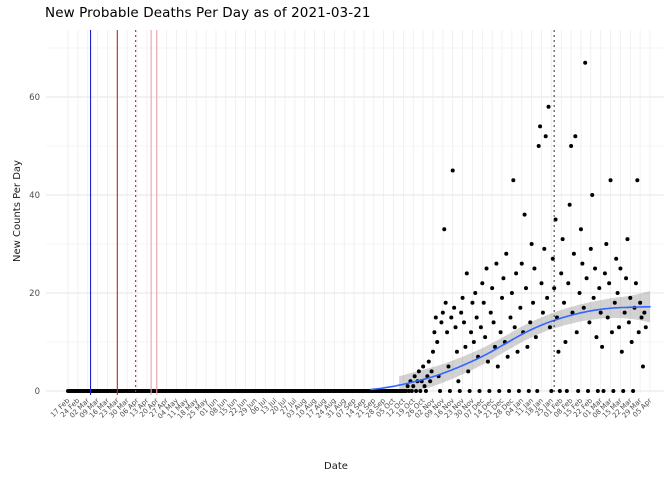 The height and width of the screenshot is (480, 672). I want to click on y-tick-label: 0, so click(37, 392).